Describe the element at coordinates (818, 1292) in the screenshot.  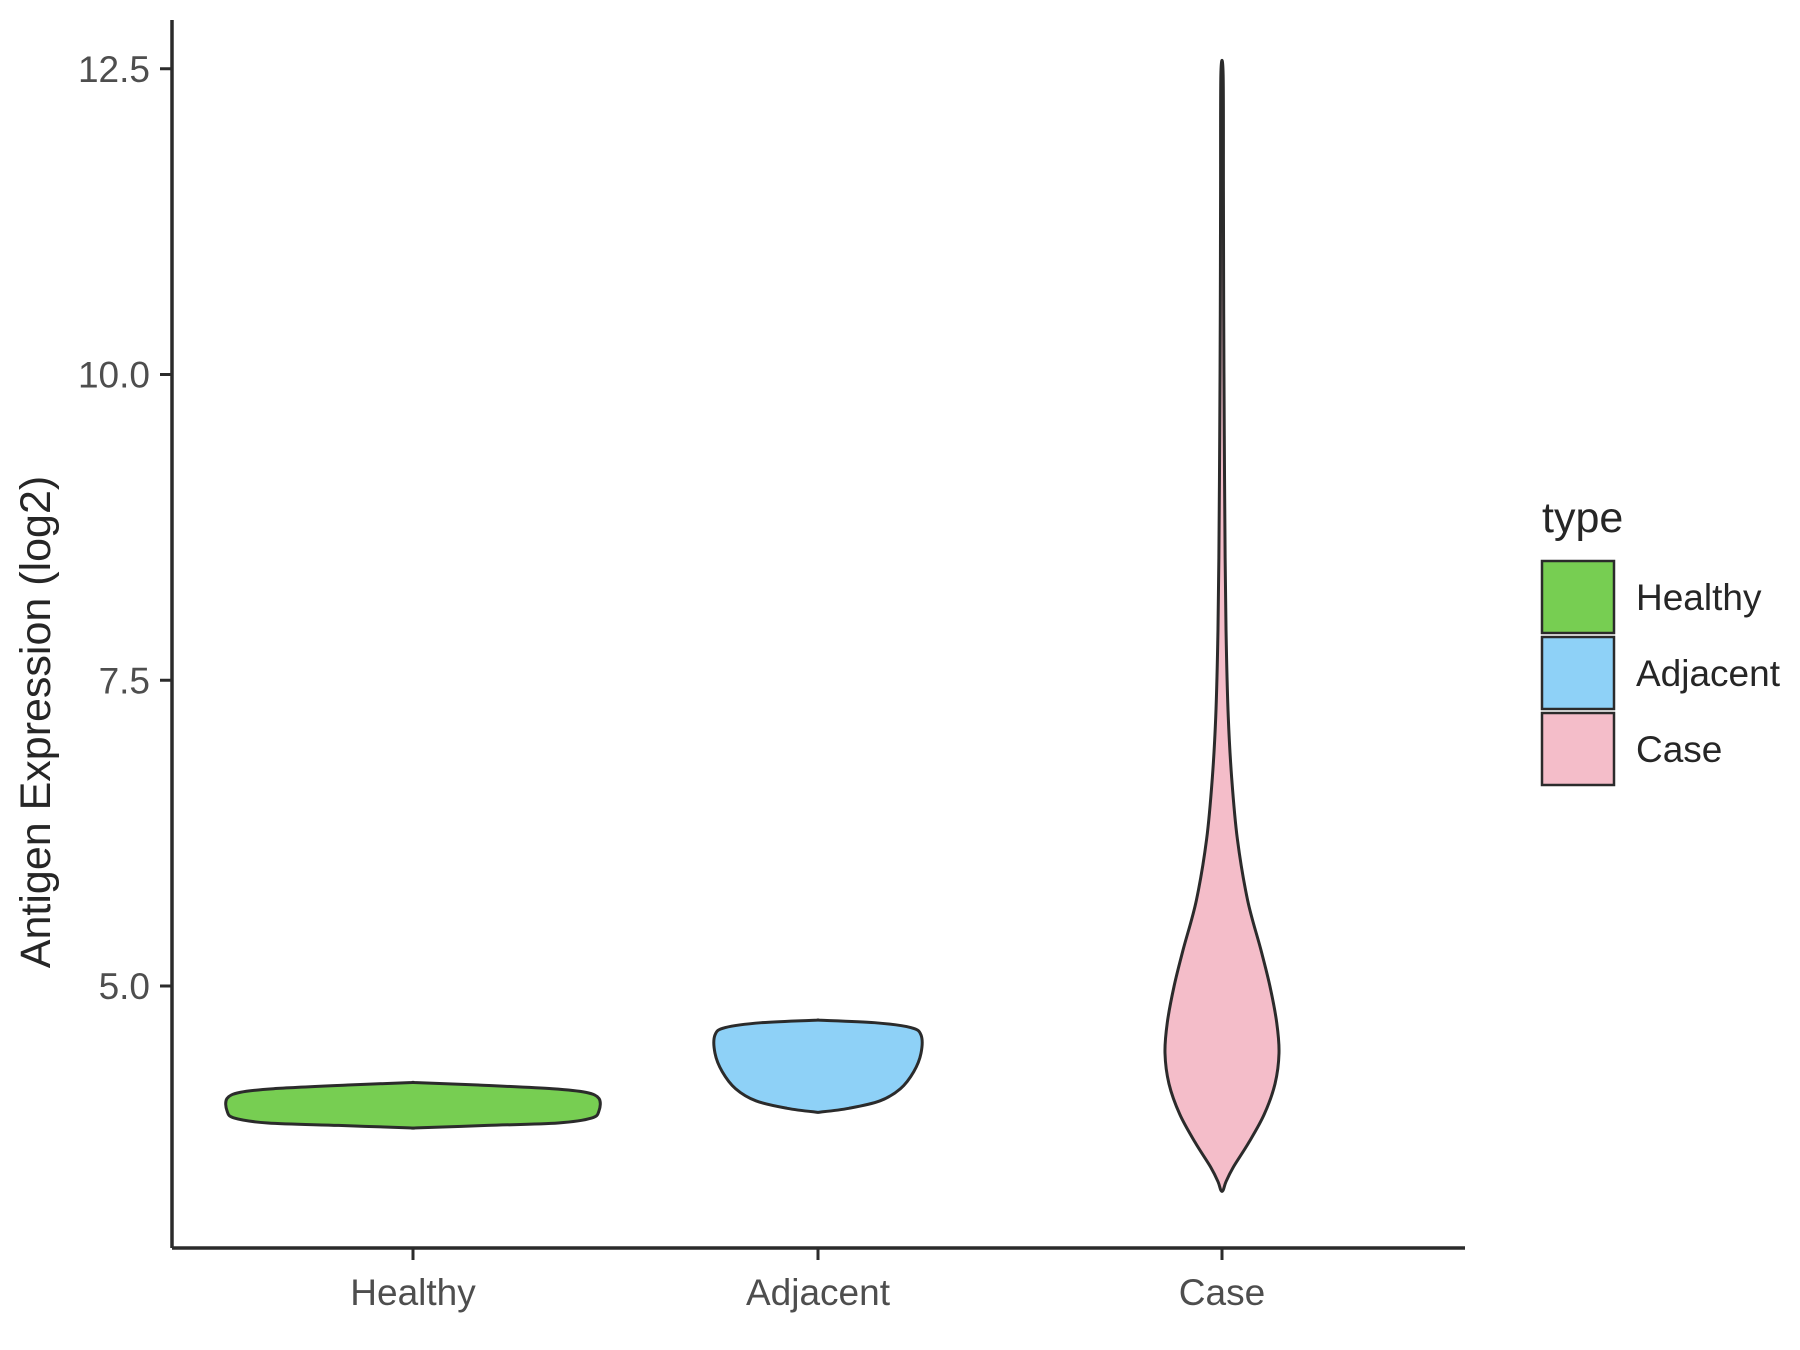
I see `x-category-label-adjacent: Adjacent` at that location.